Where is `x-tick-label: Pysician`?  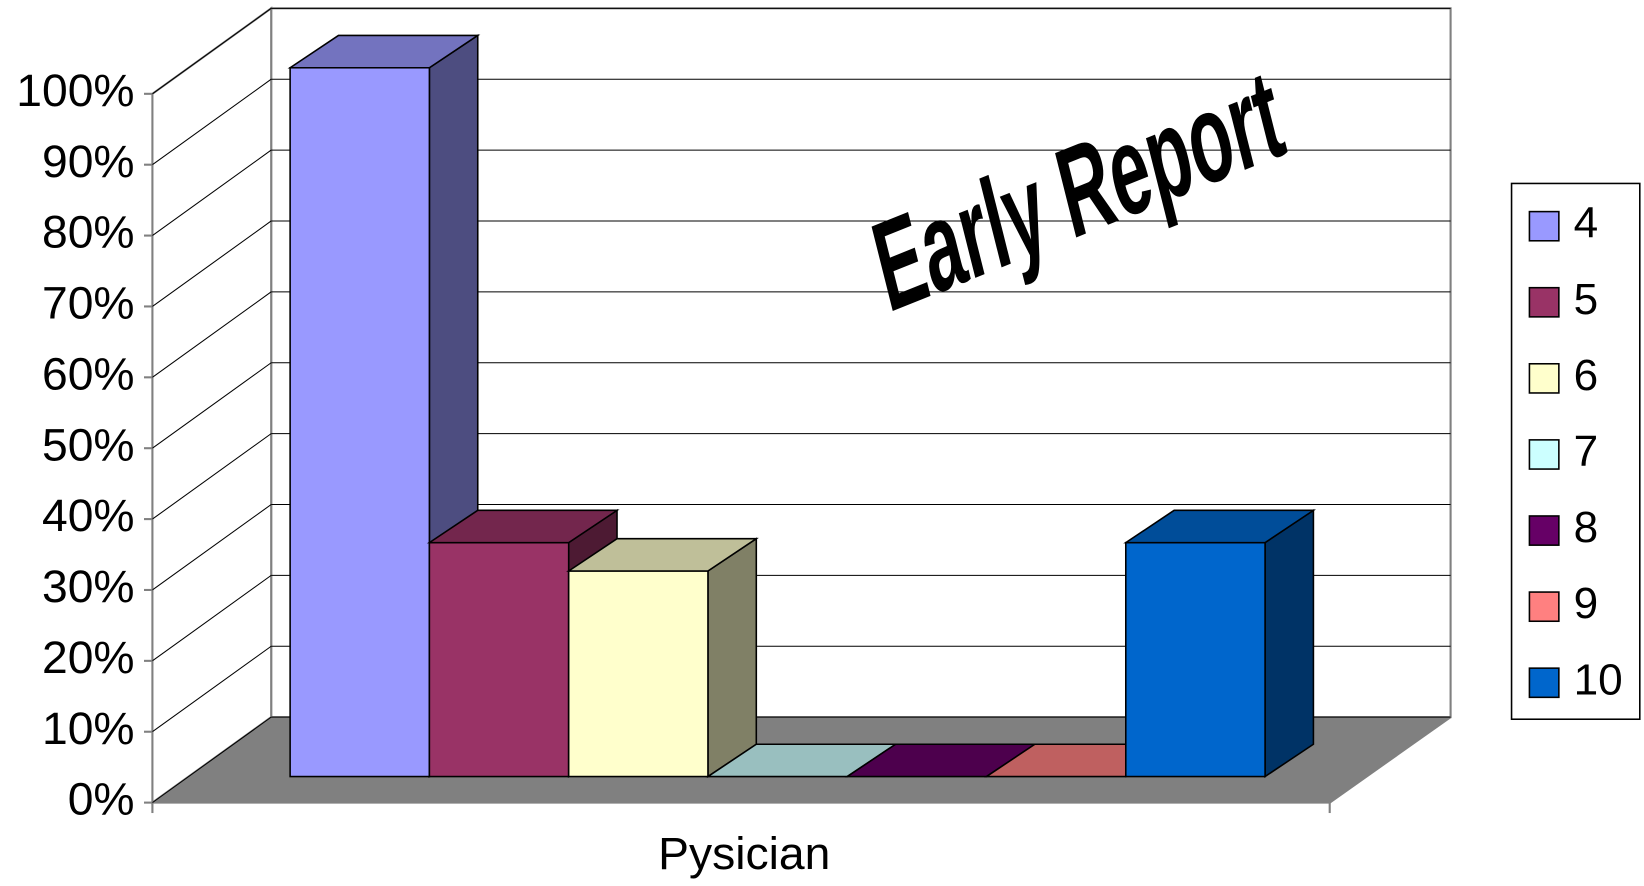
x-tick-label: Pysician is located at coordinates (744, 853).